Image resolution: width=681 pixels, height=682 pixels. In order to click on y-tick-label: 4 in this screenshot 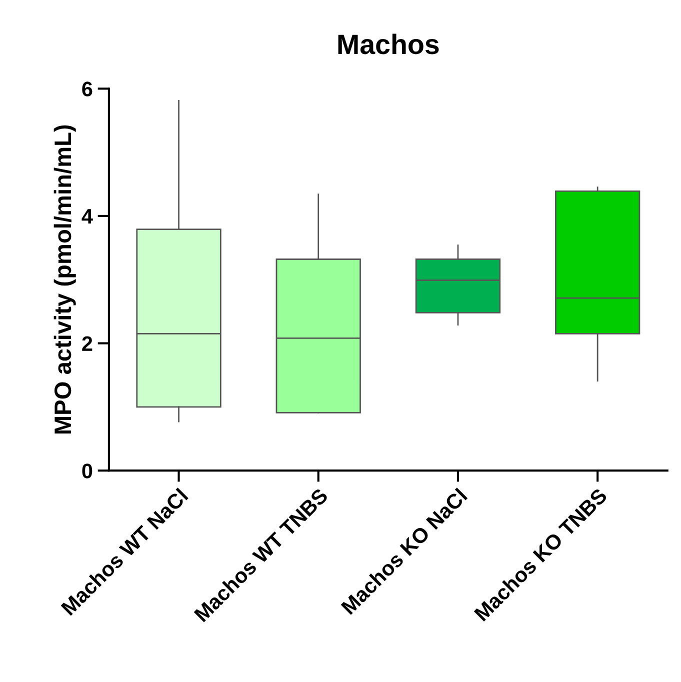, I will do `click(87, 216)`.